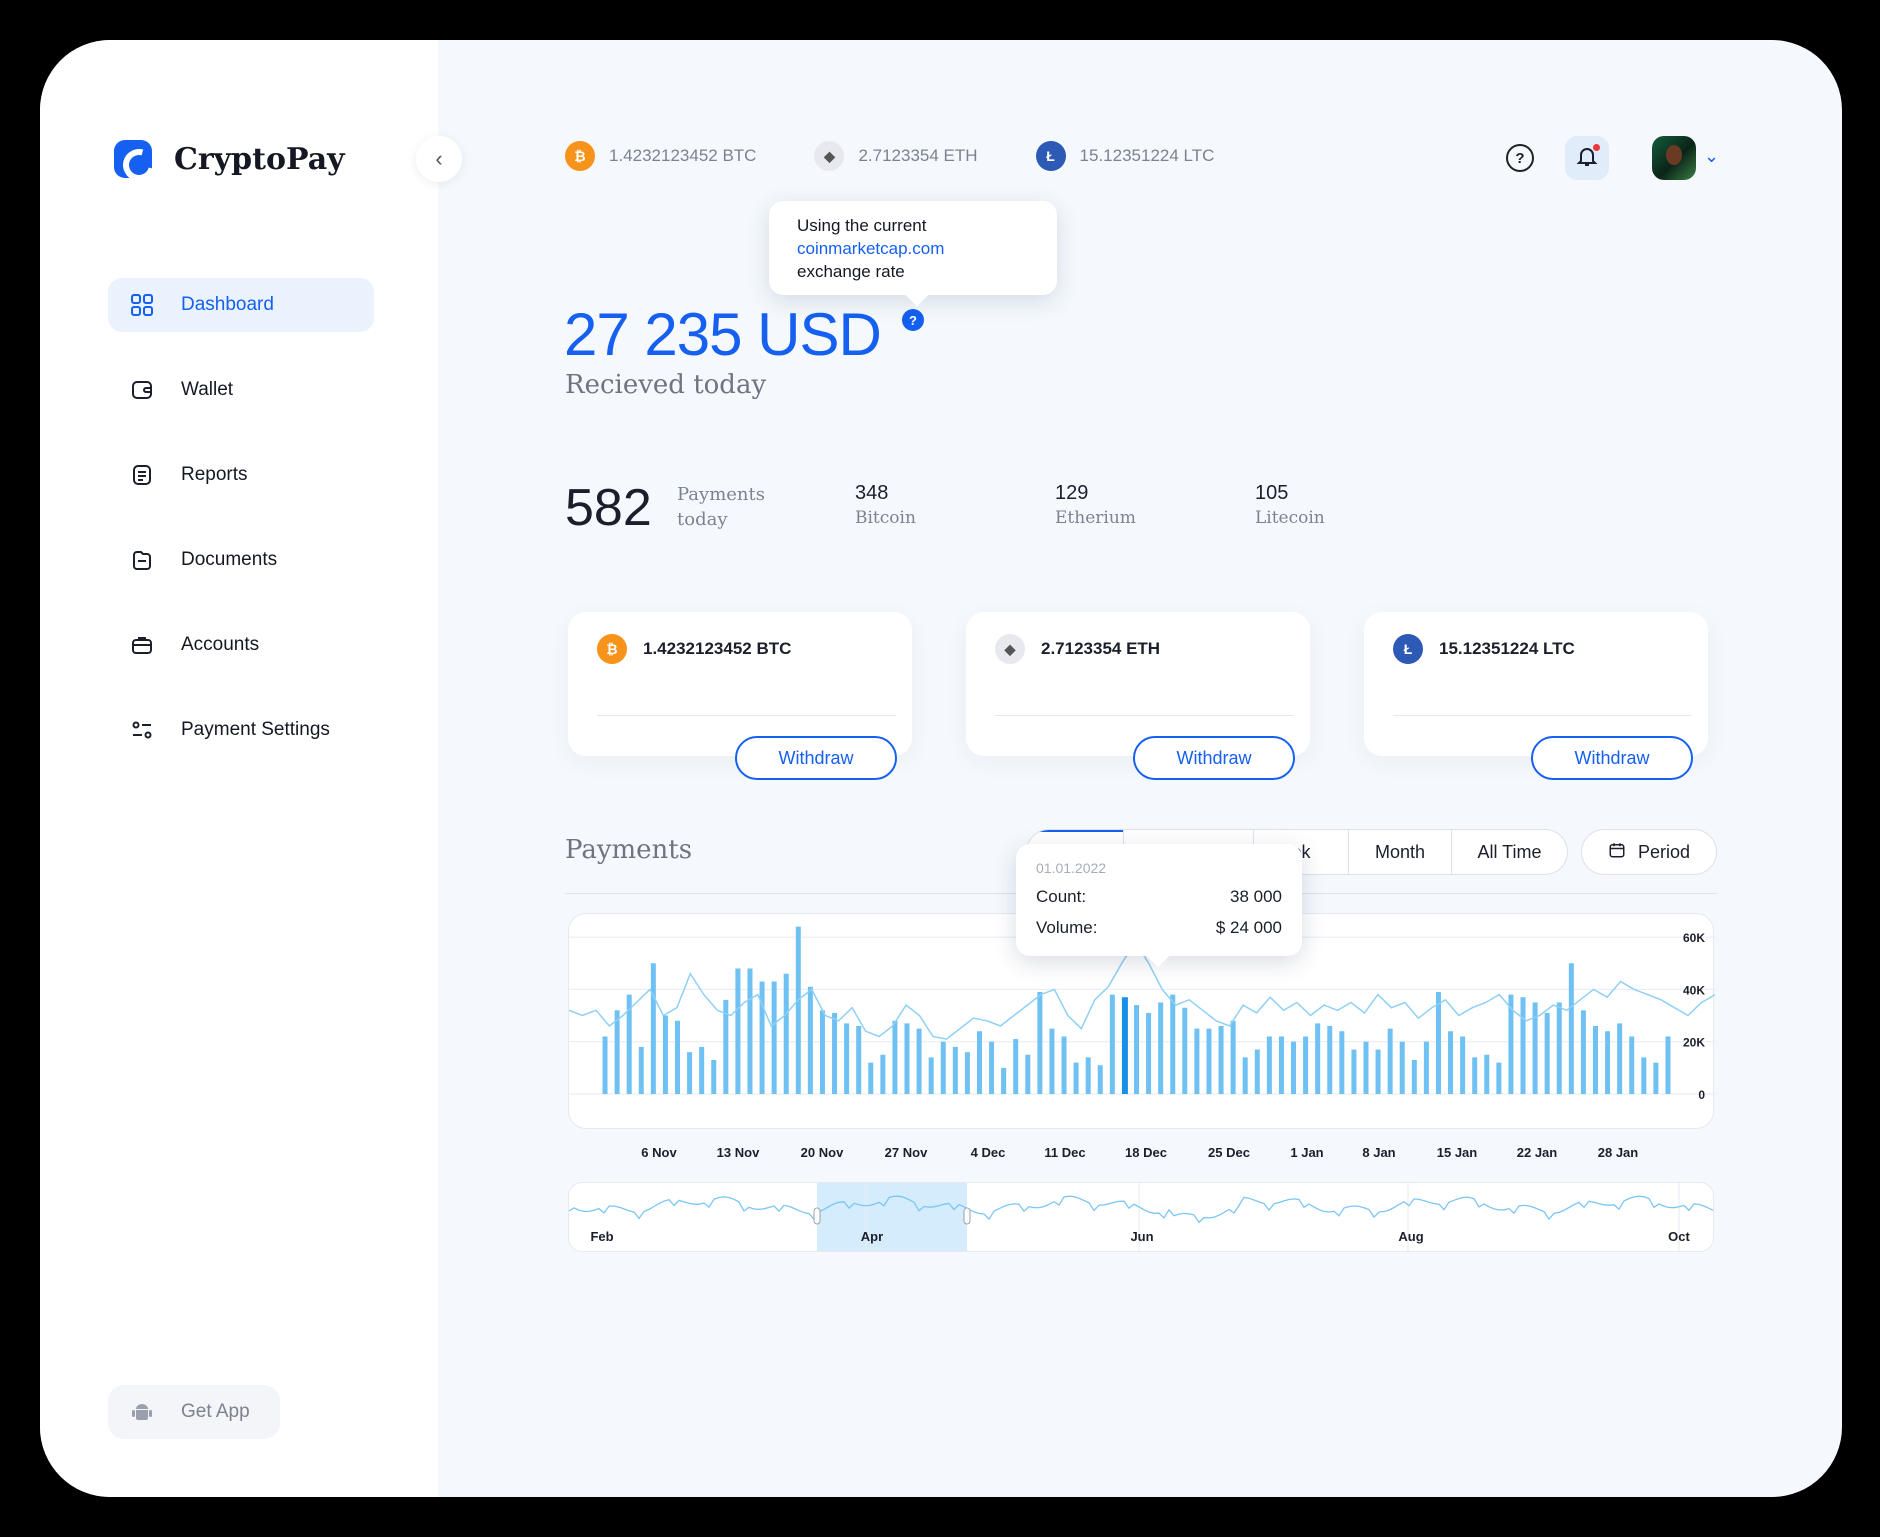  I want to click on sidebar-item-payment-settings: Payment Settings, so click(241, 730).